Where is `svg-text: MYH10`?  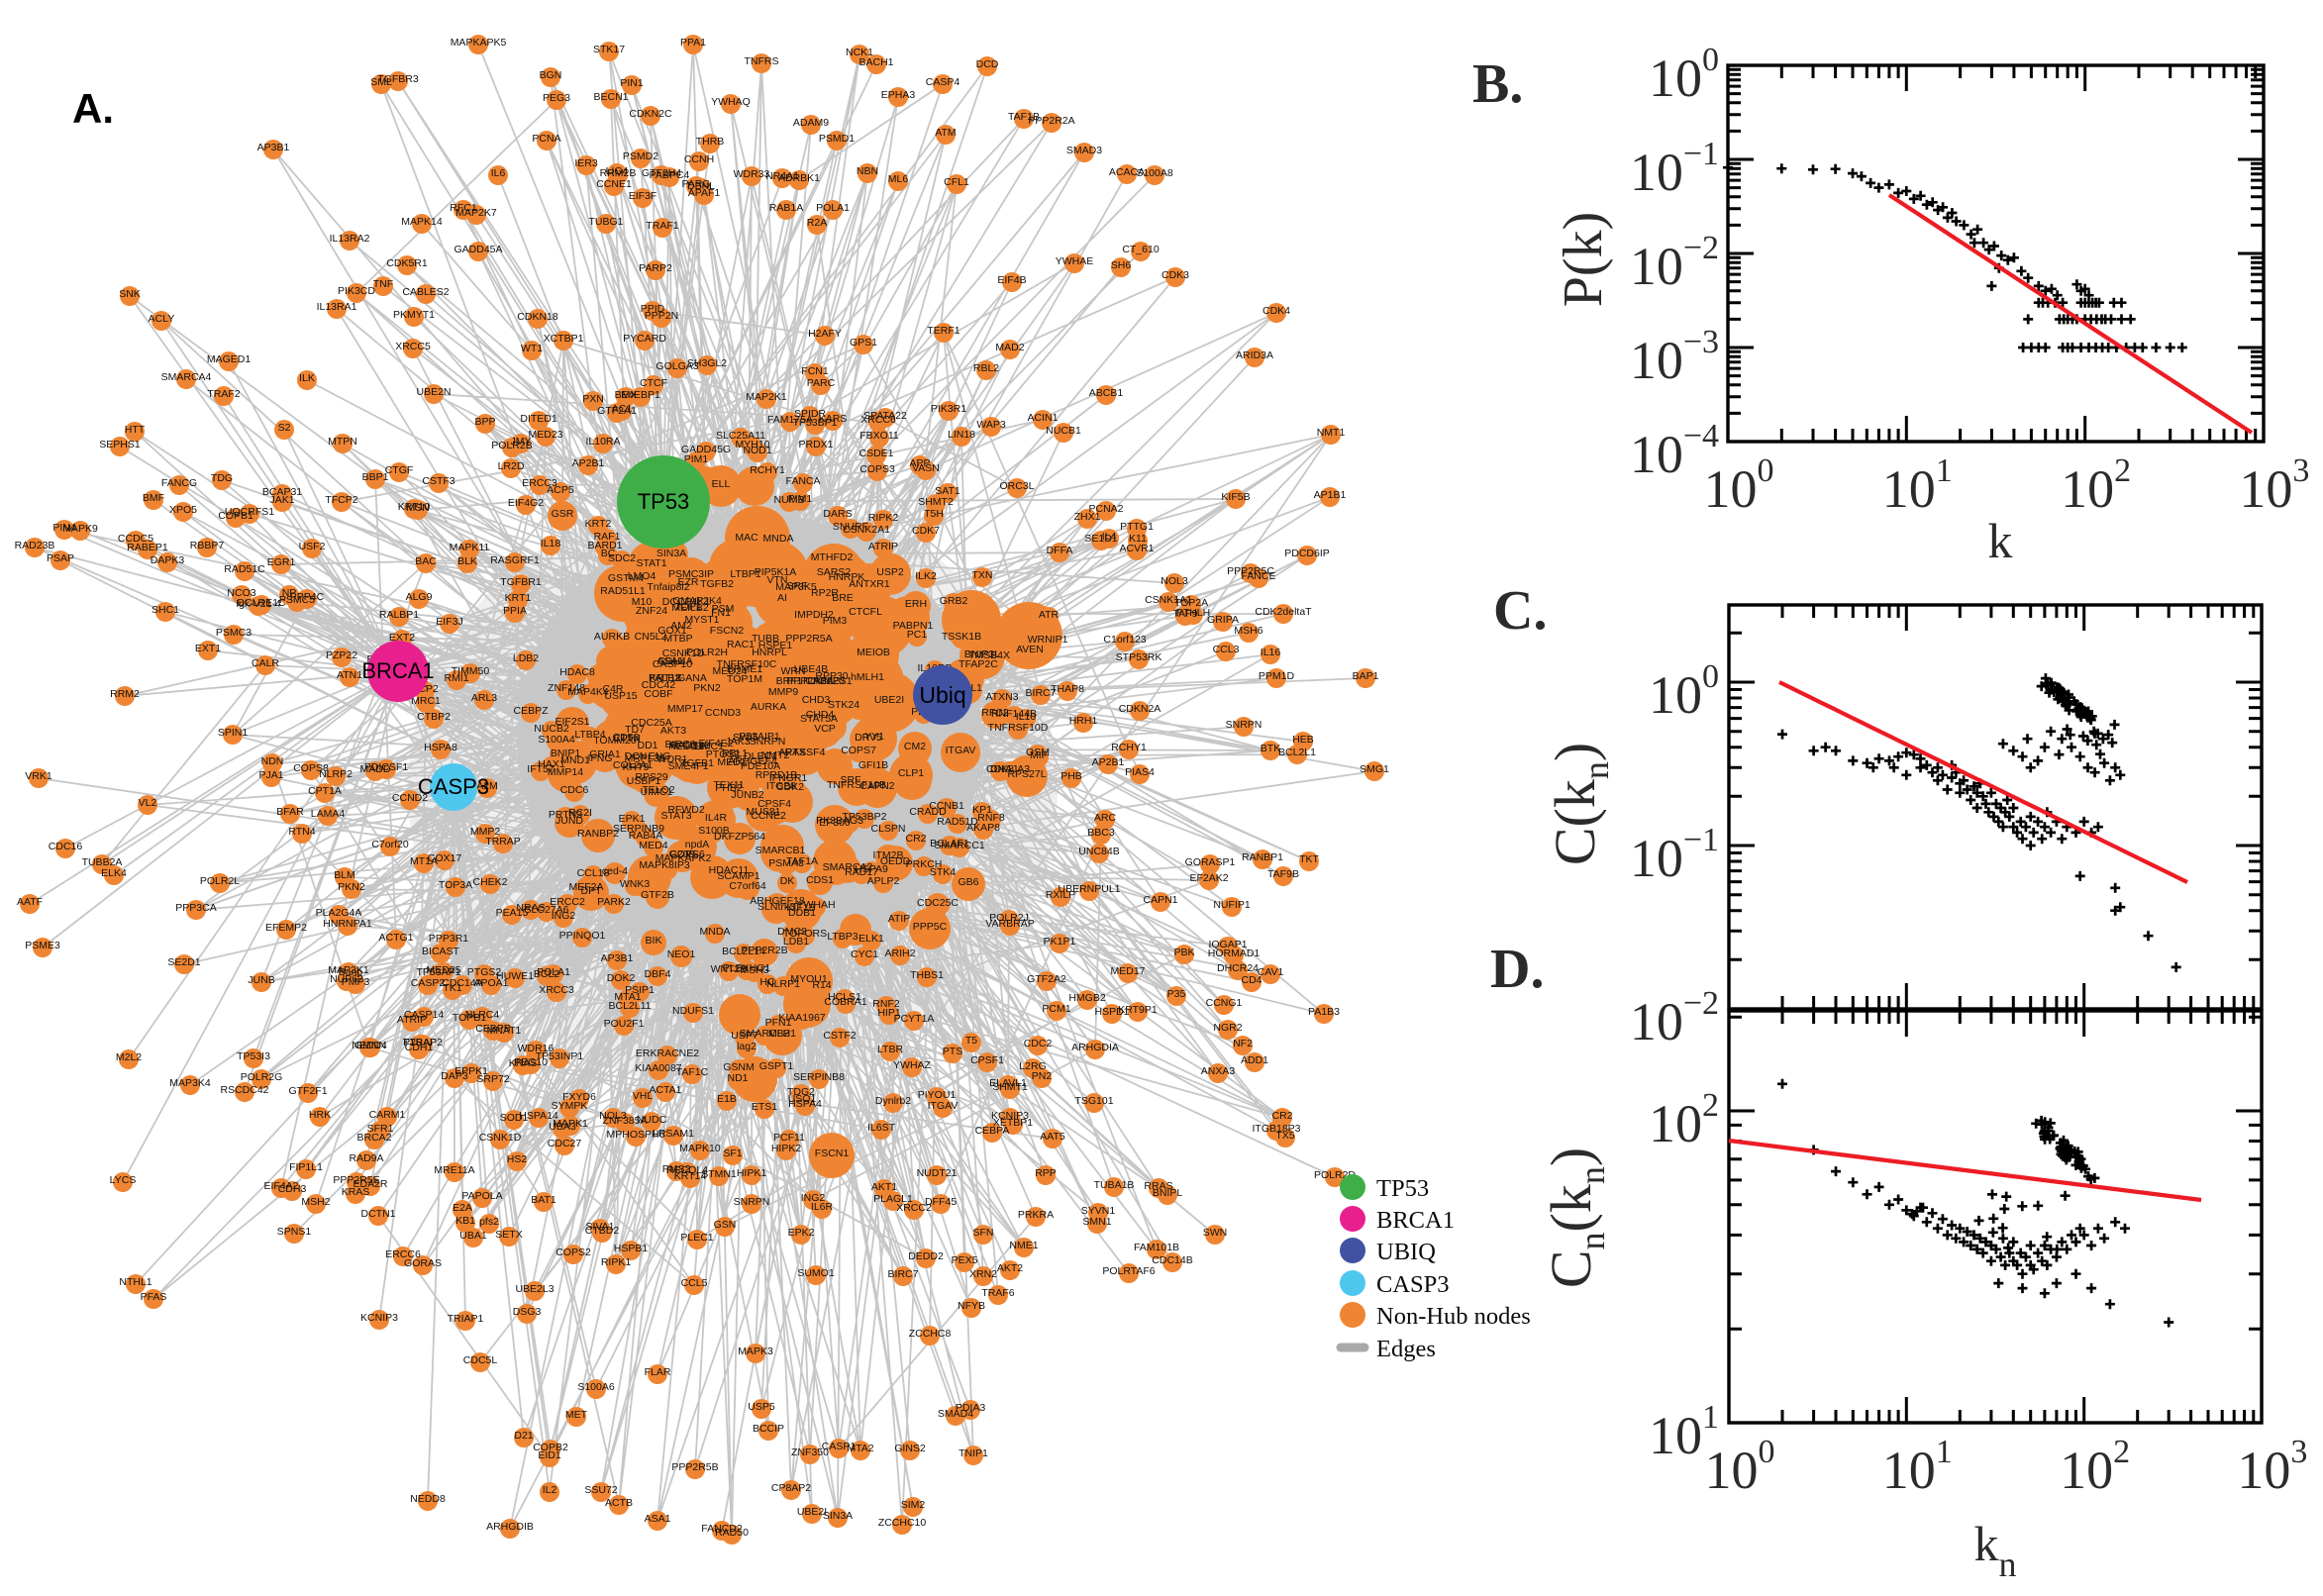 svg-text: MYH10 is located at coordinates (752, 444).